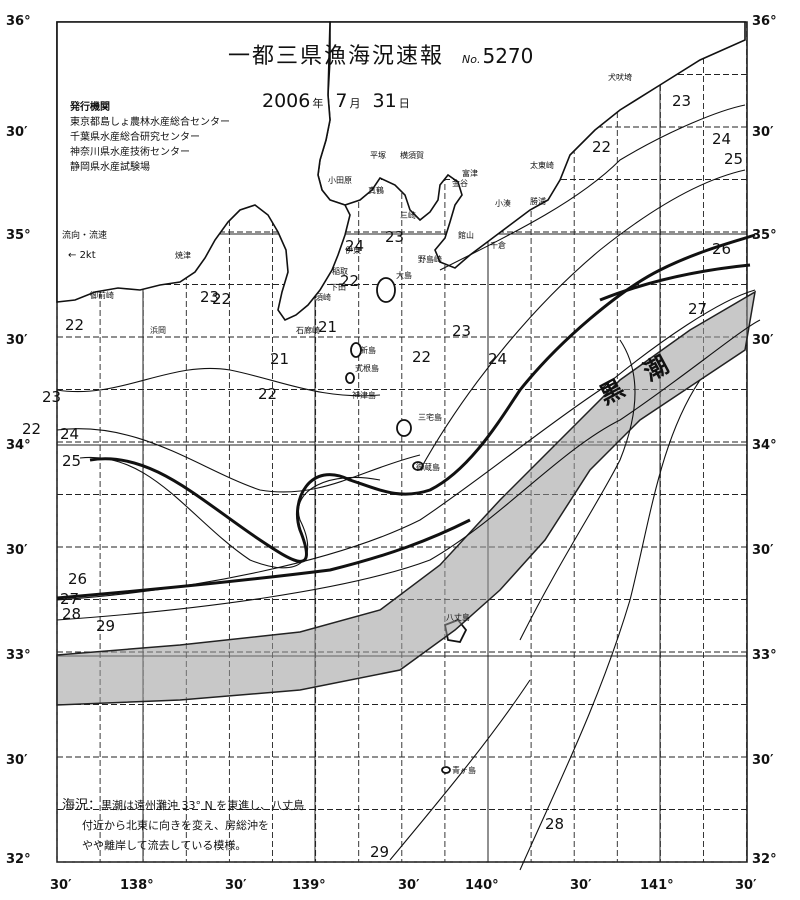  What do you see at coordinates (657, 885) in the screenshot?
I see `lon-label: 141°` at bounding box center [657, 885].